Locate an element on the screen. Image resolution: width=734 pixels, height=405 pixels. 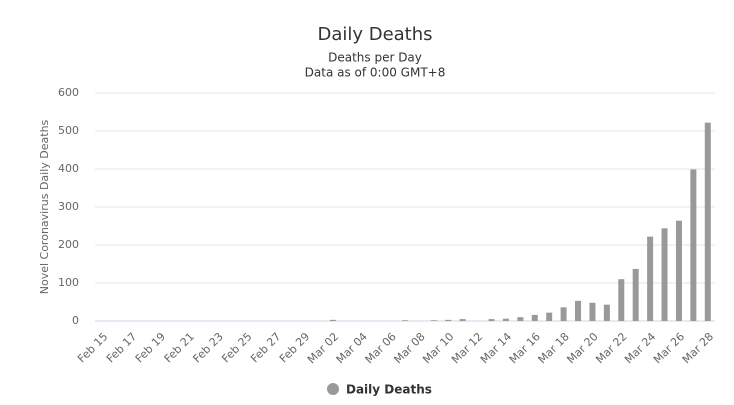
y-tick-label: 200 is located at coordinates (68, 244).